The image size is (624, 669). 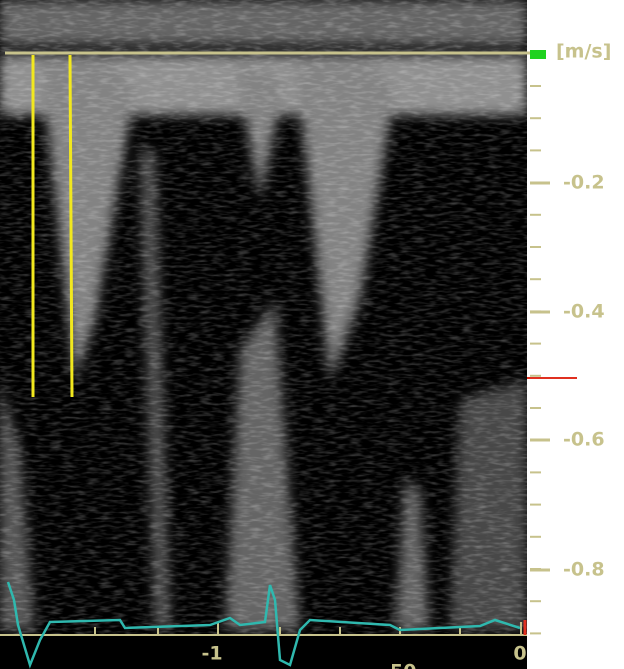 I want to click on baseline-marker, so click(x=538, y=54).